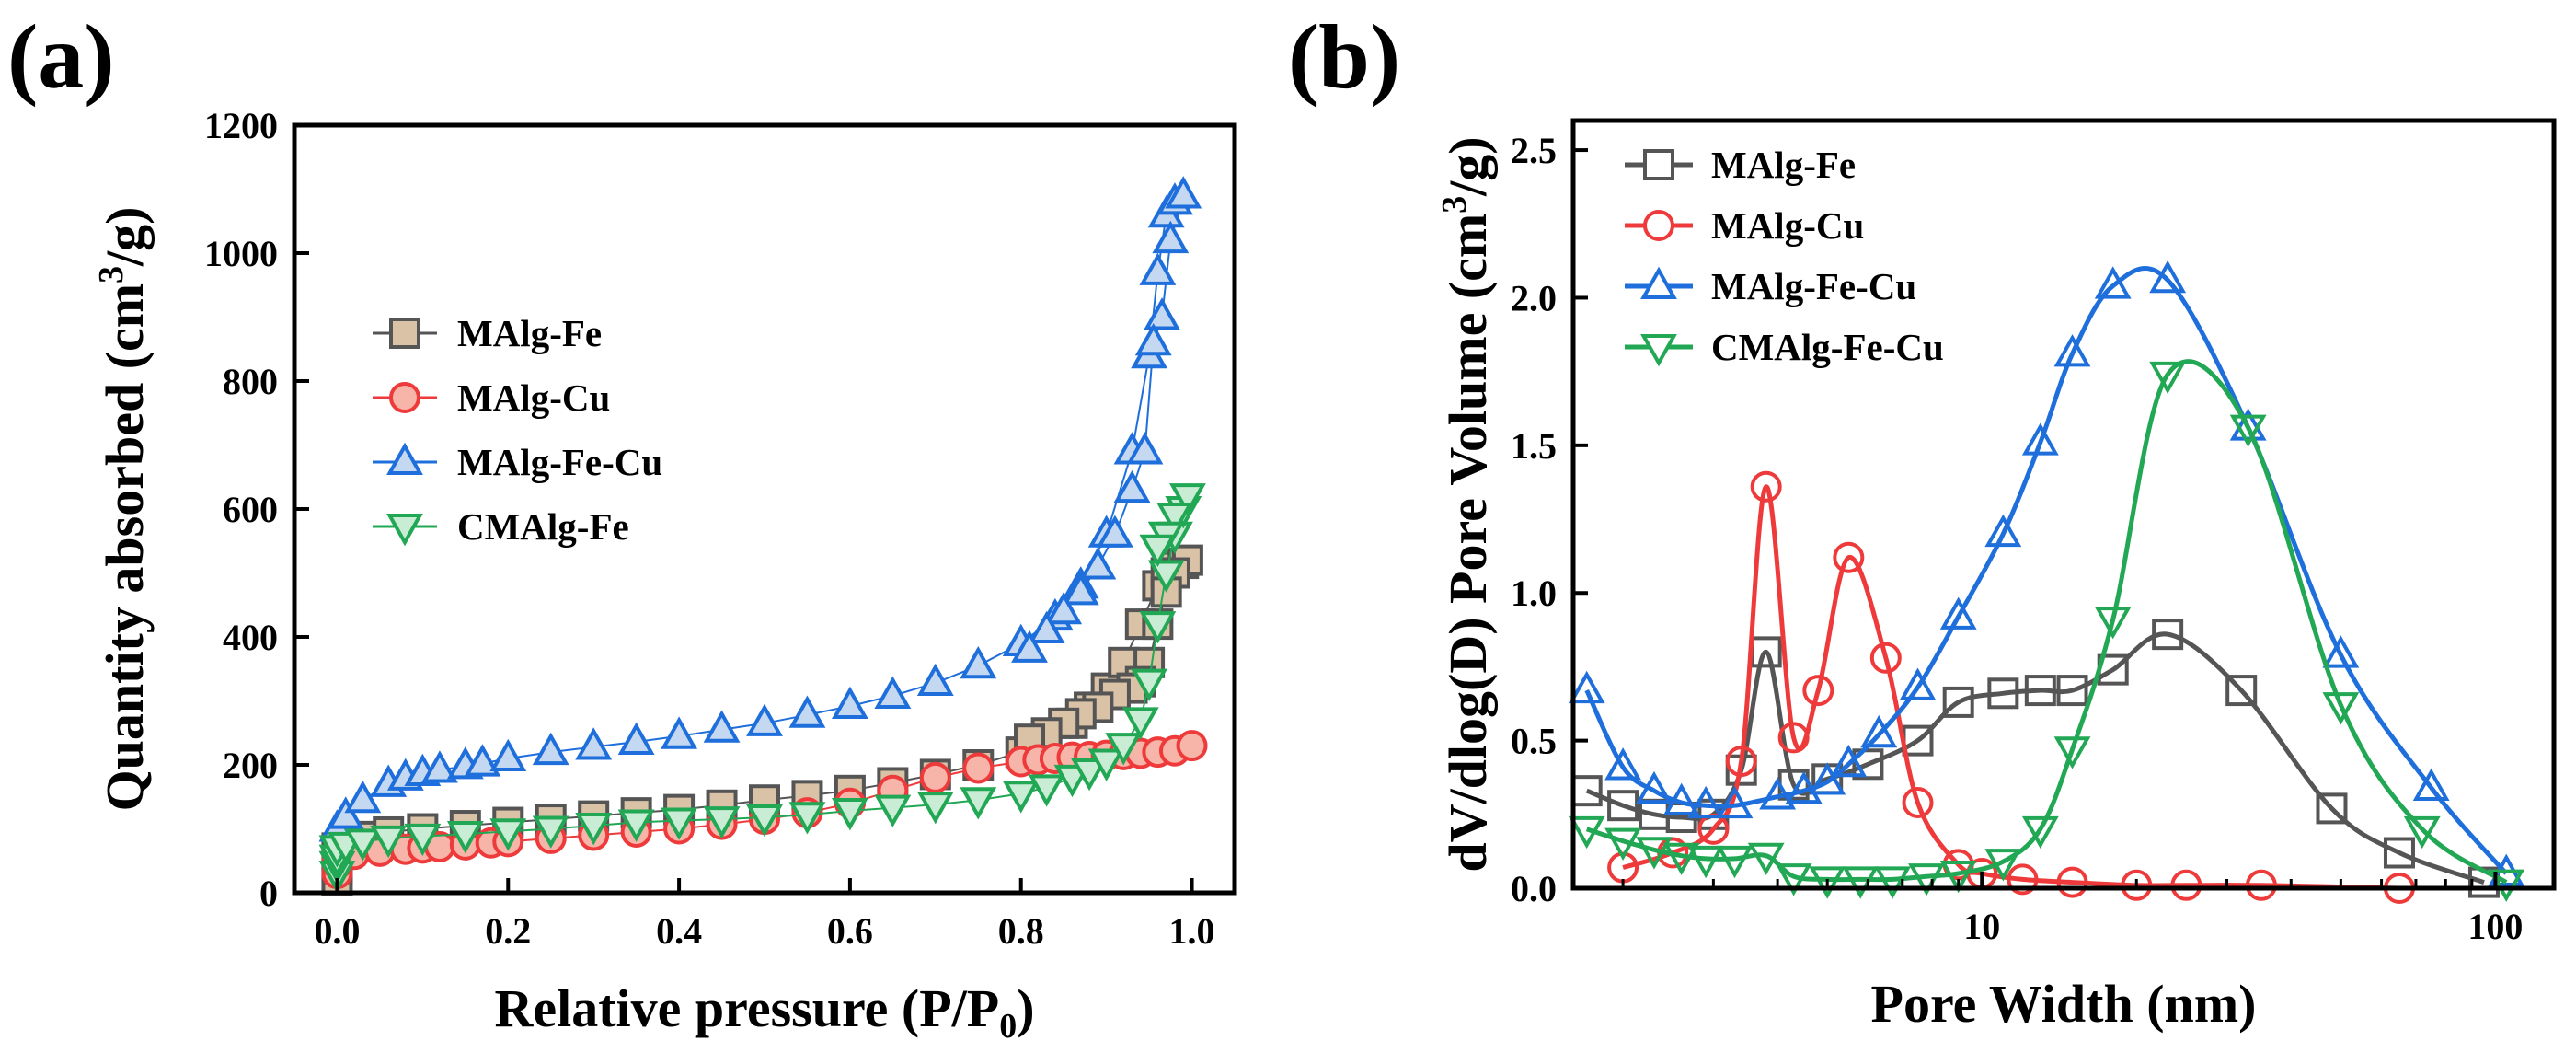 This screenshot has height=1064, width=2576. What do you see at coordinates (251, 381) in the screenshot?
I see `panel-a-y-tick-label: 800` at bounding box center [251, 381].